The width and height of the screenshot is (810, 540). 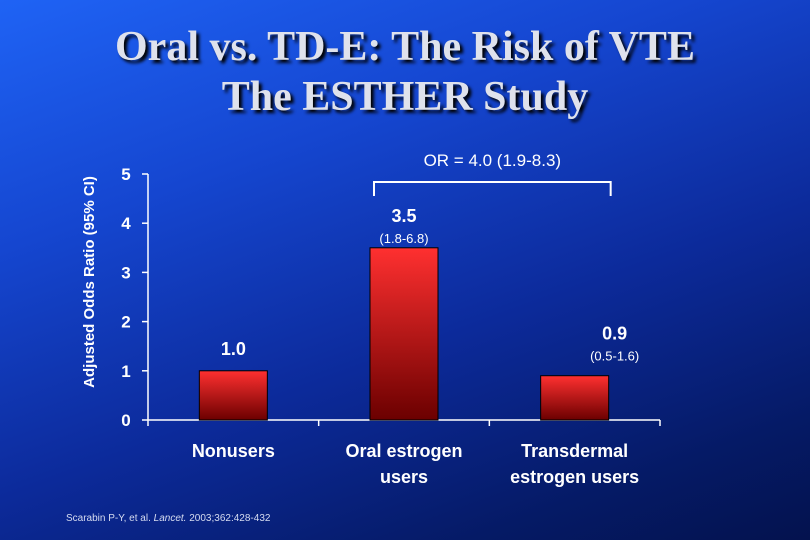 What do you see at coordinates (233, 349) in the screenshot?
I see `bar-value-label: 1.0` at bounding box center [233, 349].